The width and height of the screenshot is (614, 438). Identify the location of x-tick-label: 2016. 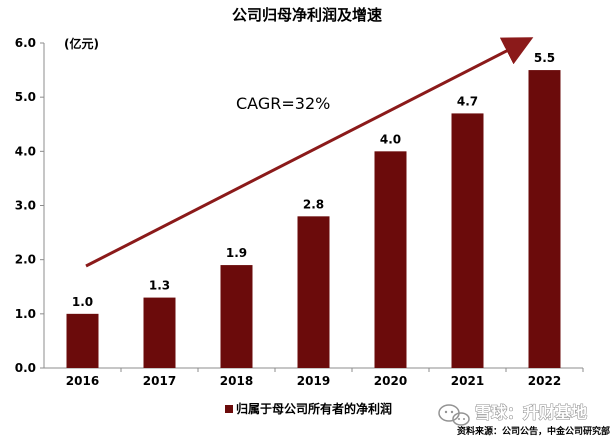
(82, 381).